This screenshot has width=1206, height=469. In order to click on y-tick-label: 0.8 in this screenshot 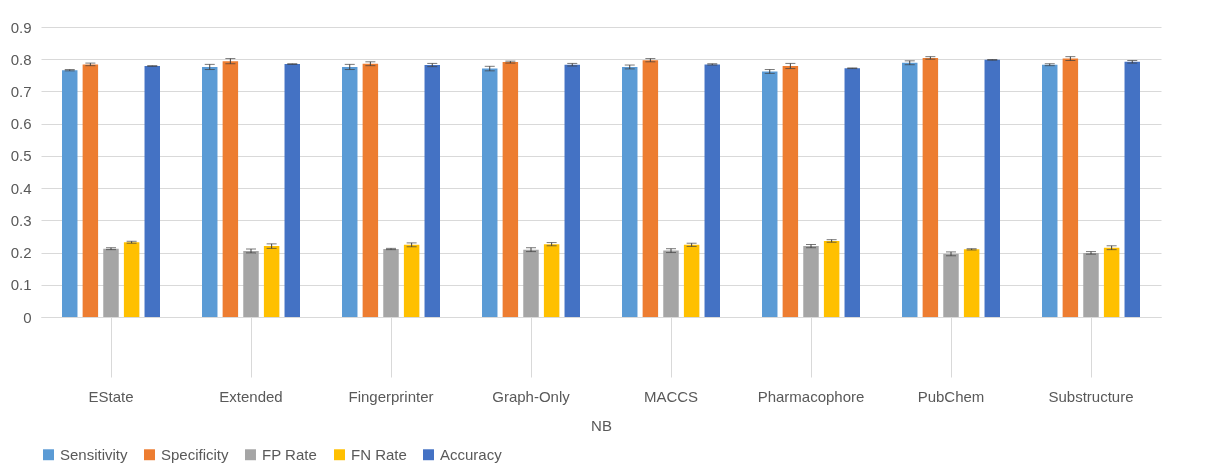, I will do `click(21, 59)`.